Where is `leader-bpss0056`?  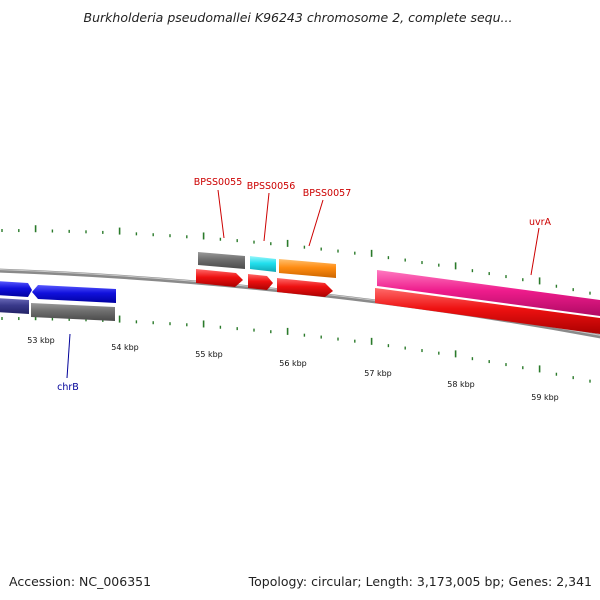
leader-bpss0056 is located at coordinates (266, 217).